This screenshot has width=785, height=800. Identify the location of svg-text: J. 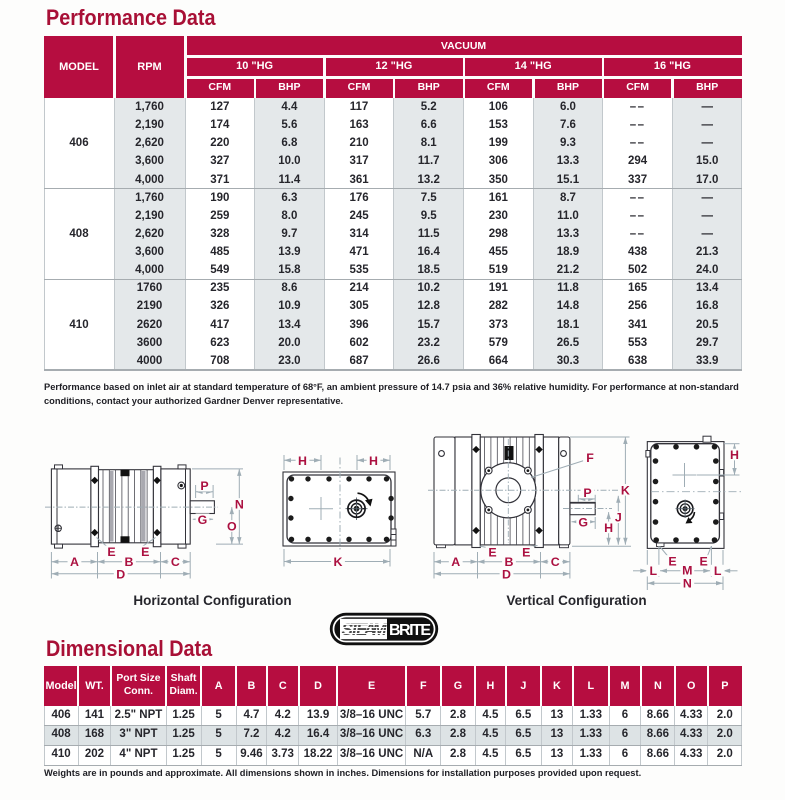
(618, 518).